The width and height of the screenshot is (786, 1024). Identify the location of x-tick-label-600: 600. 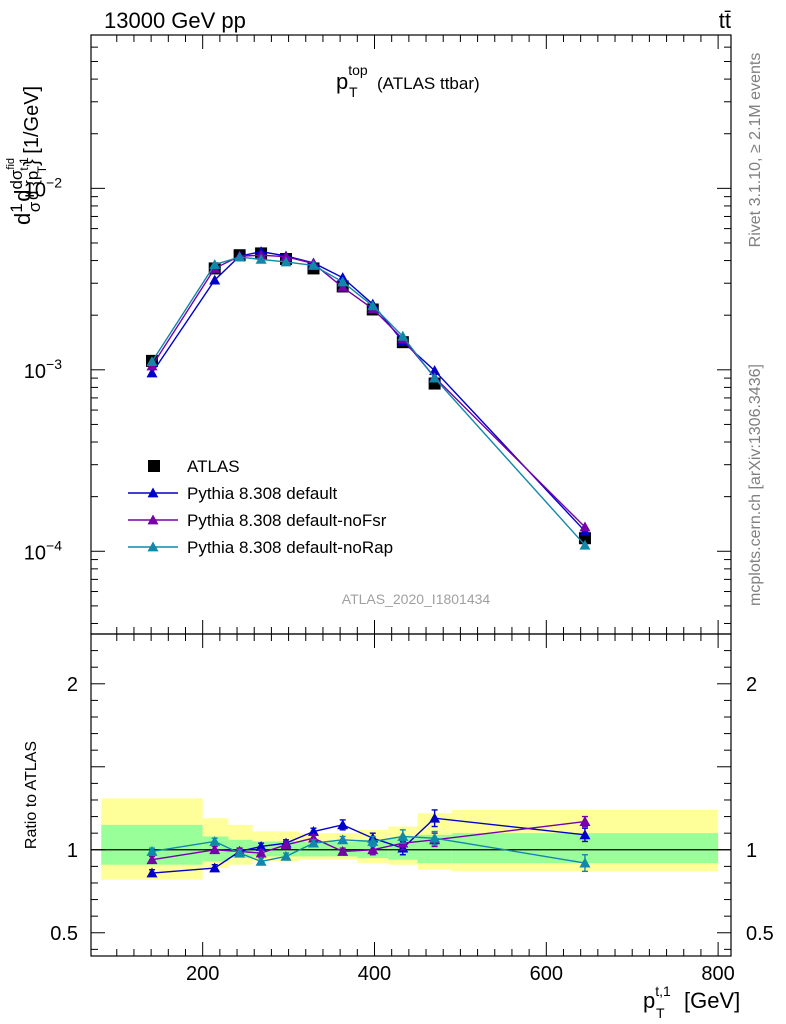
(546, 974).